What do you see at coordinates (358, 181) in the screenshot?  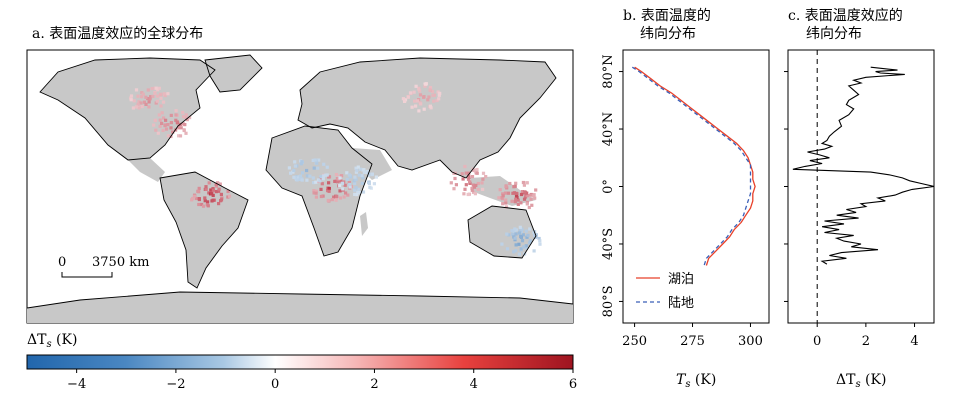 I see `hotspot-east-africa` at bounding box center [358, 181].